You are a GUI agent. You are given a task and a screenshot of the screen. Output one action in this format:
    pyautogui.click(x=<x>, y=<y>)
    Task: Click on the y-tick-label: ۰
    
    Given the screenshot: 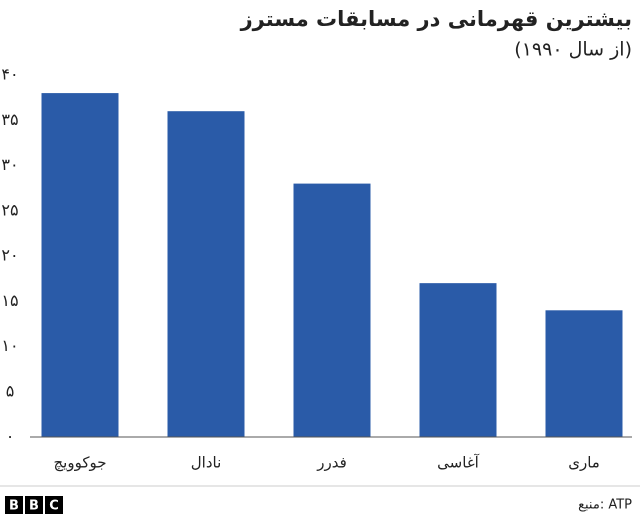 What is the action you would take?
    pyautogui.click(x=10, y=436)
    